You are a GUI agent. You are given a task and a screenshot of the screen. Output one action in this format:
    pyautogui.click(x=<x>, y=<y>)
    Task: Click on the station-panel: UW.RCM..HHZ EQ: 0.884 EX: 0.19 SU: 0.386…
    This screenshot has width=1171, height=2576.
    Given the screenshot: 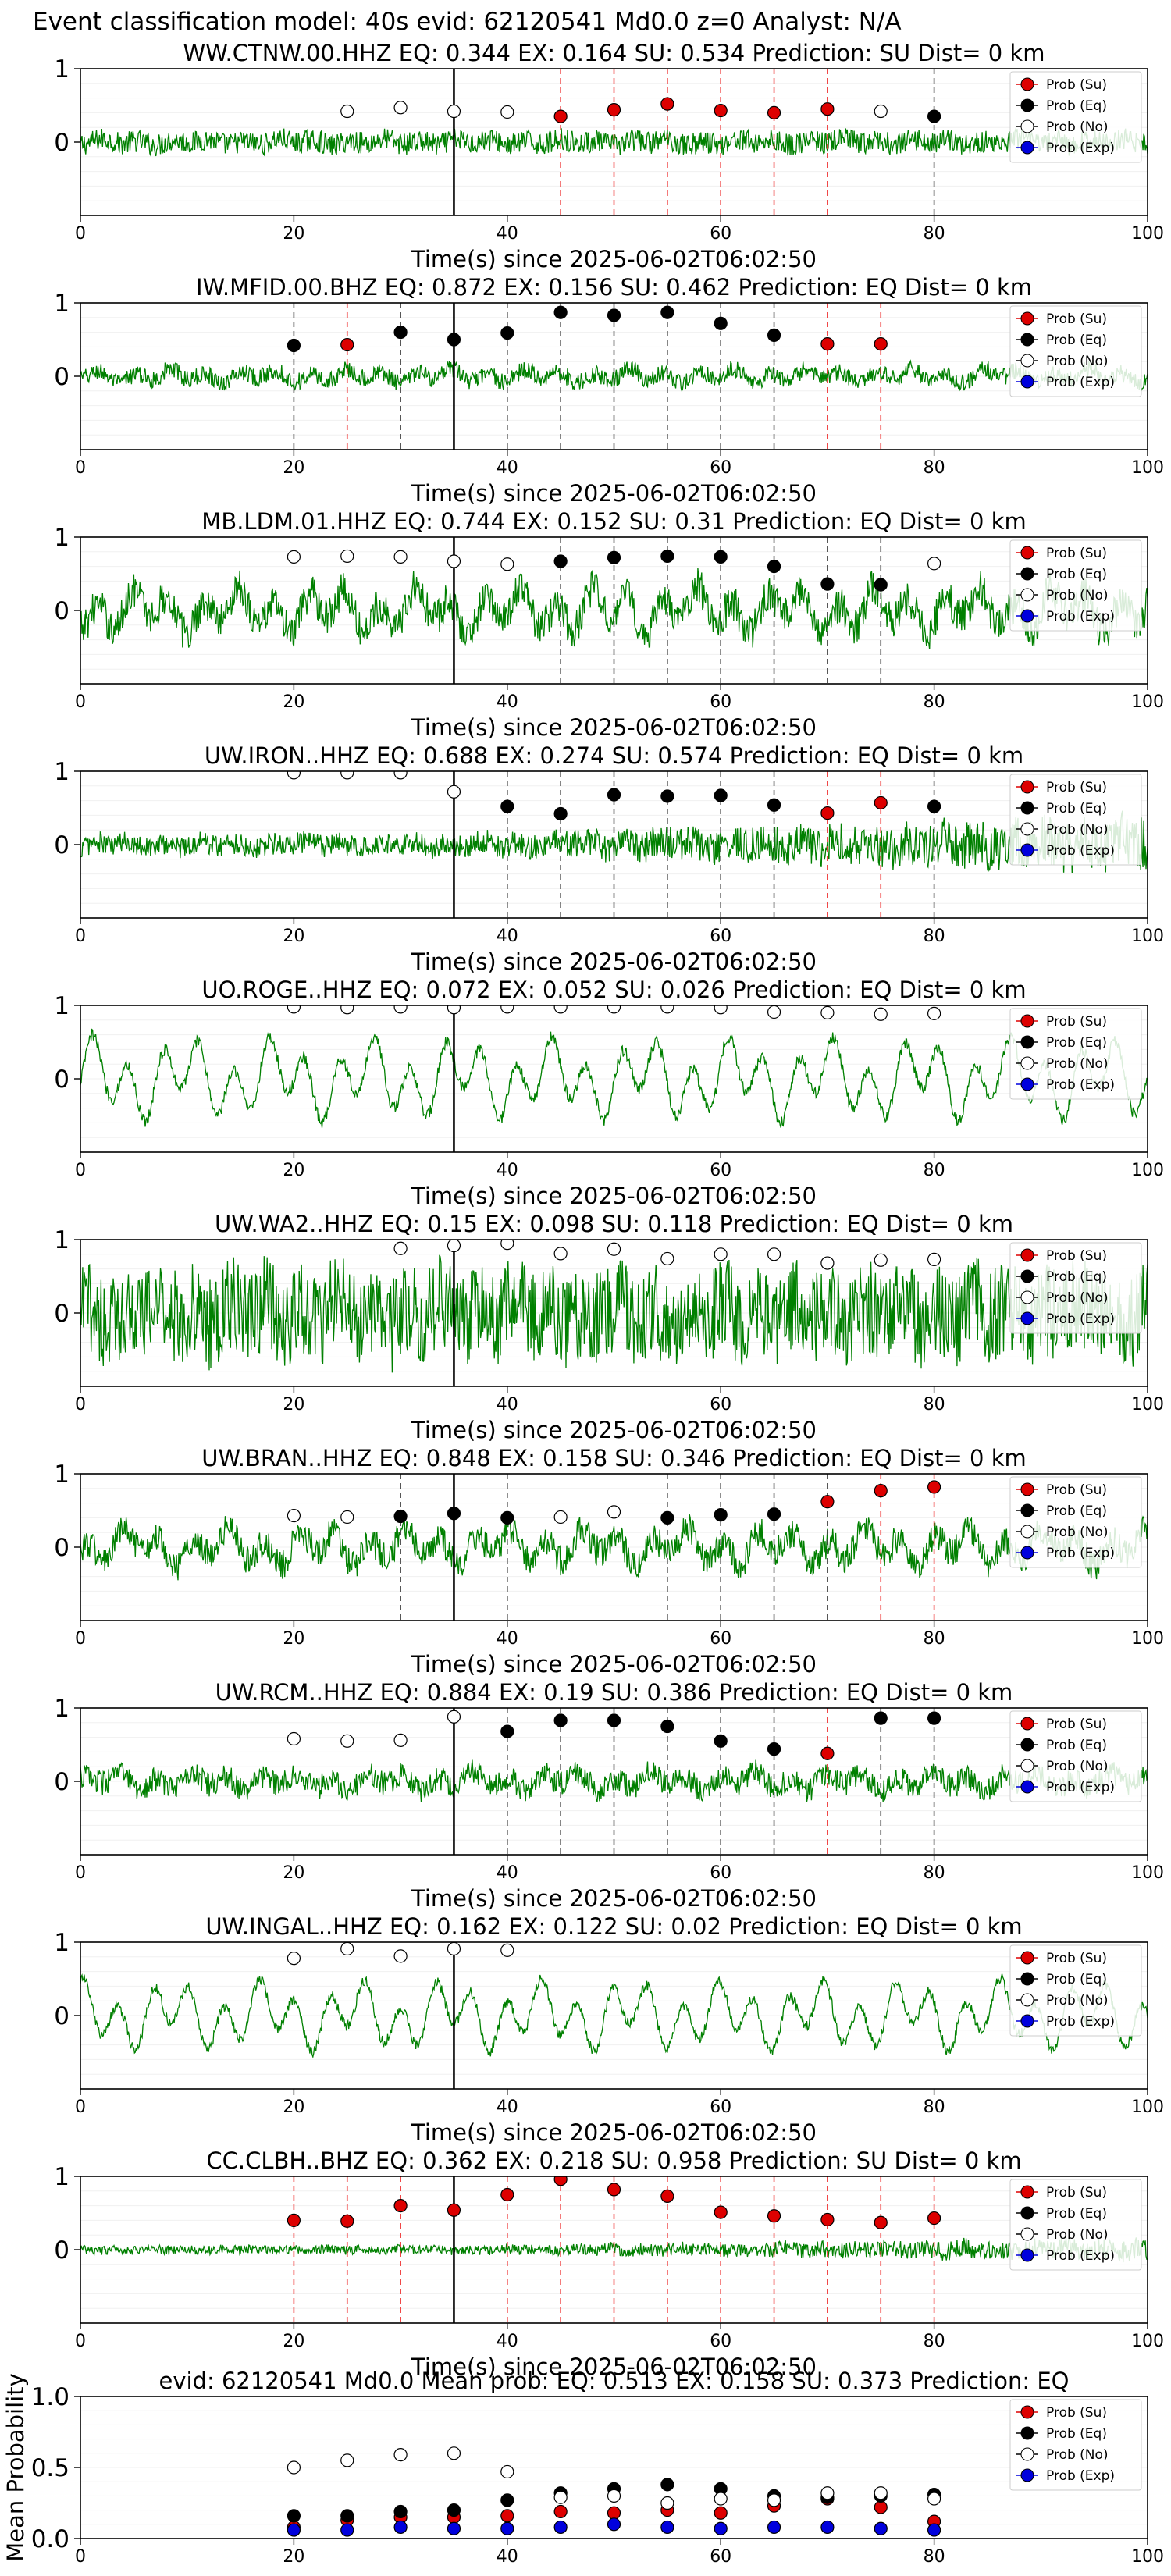 What is the action you would take?
    pyautogui.click(x=609, y=1796)
    